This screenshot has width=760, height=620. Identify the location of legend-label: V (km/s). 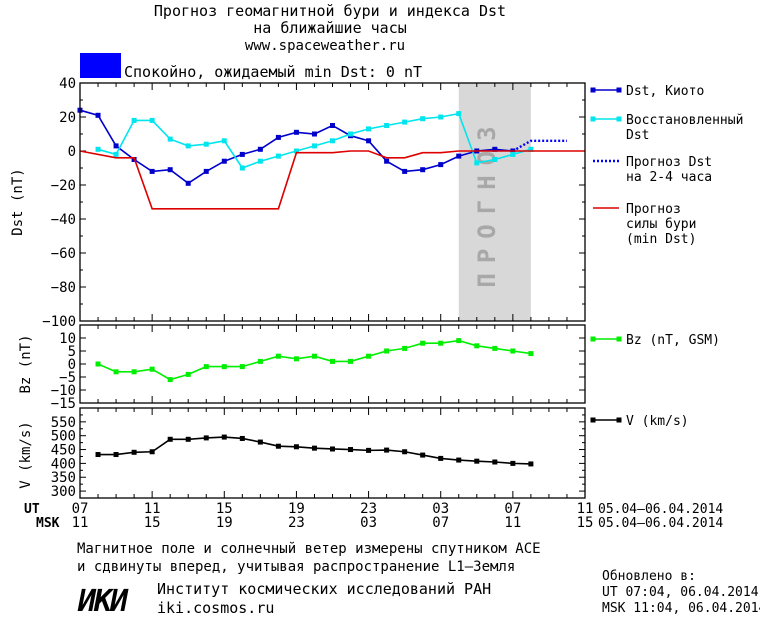
(657, 421).